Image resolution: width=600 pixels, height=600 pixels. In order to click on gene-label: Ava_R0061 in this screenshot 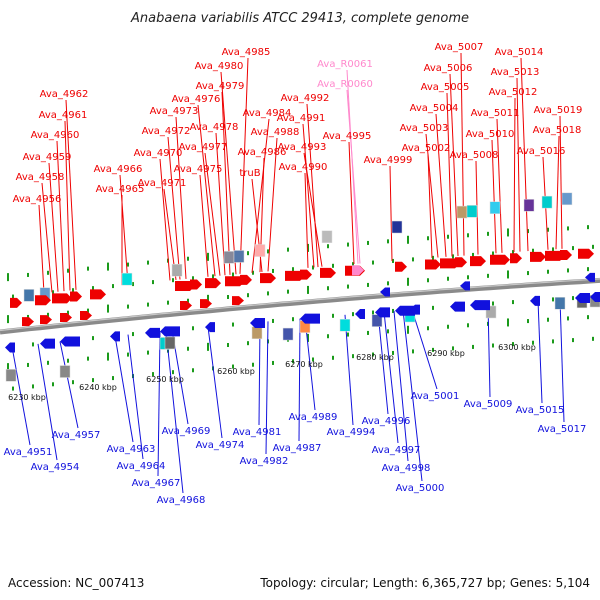, I will do `click(345, 64)`.